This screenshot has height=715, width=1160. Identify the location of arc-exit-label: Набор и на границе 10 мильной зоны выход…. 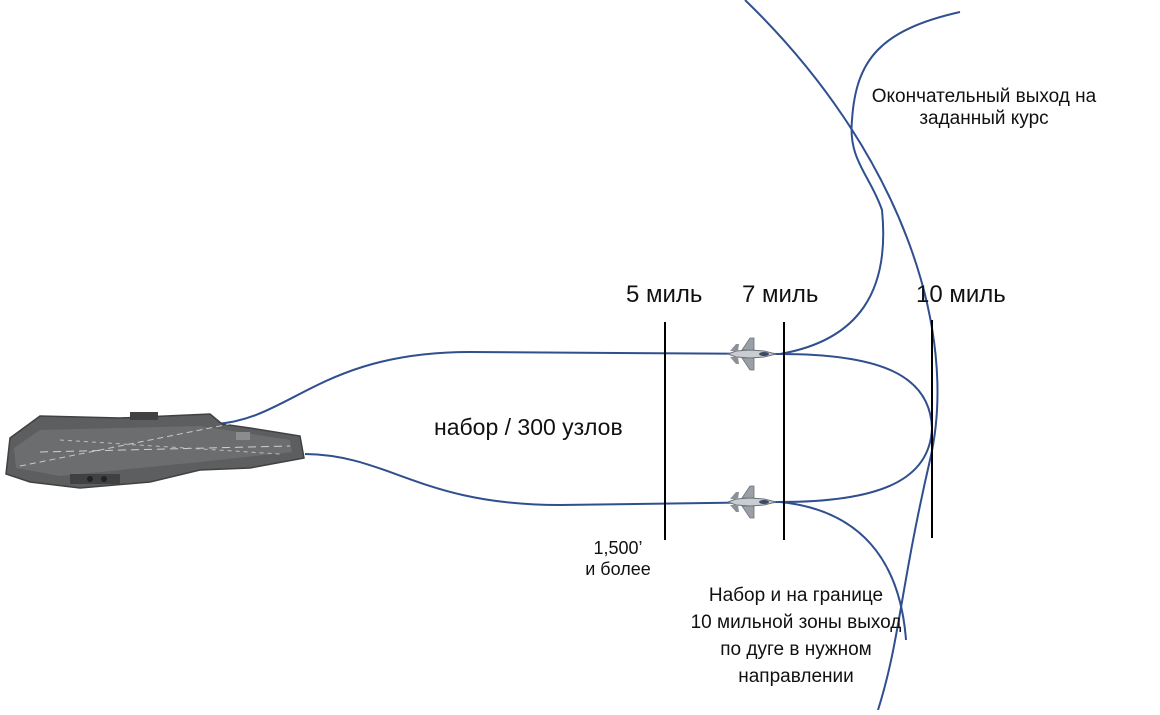
(796, 636).